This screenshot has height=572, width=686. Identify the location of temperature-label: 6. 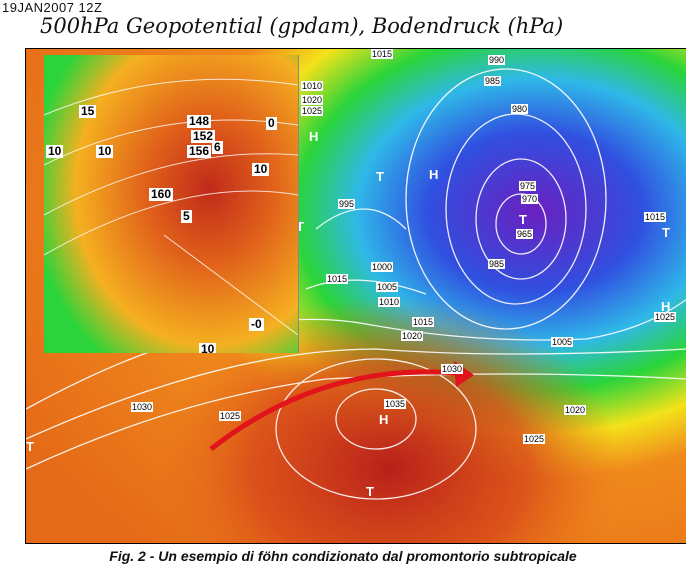
(217, 147).